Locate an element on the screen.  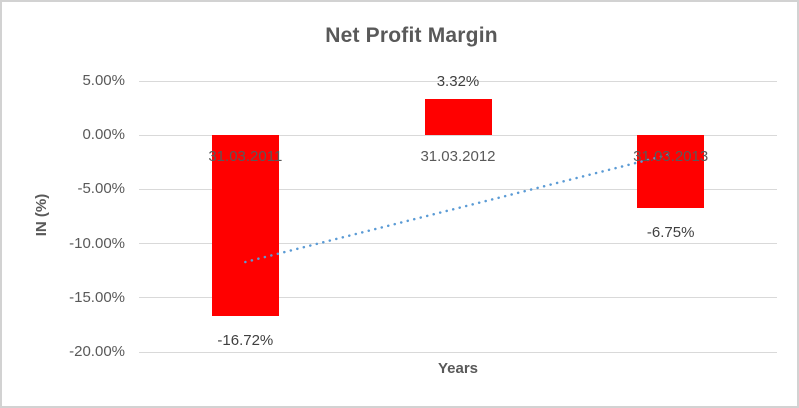
x-category-label: 31.03.2011 is located at coordinates (245, 157).